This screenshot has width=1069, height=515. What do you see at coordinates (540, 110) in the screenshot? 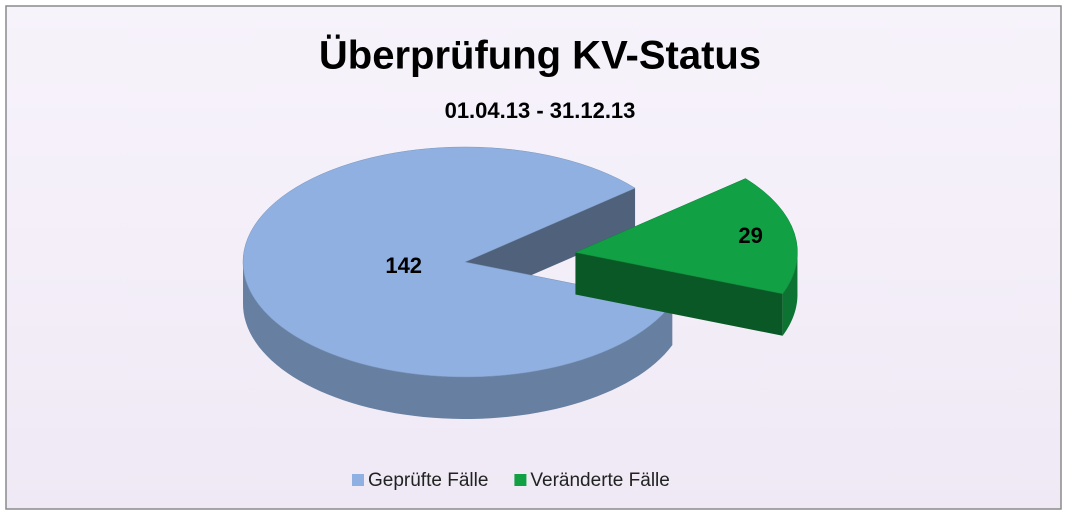
I see `chart-subtitle: 01.04.13 - 31.12.13` at bounding box center [540, 110].